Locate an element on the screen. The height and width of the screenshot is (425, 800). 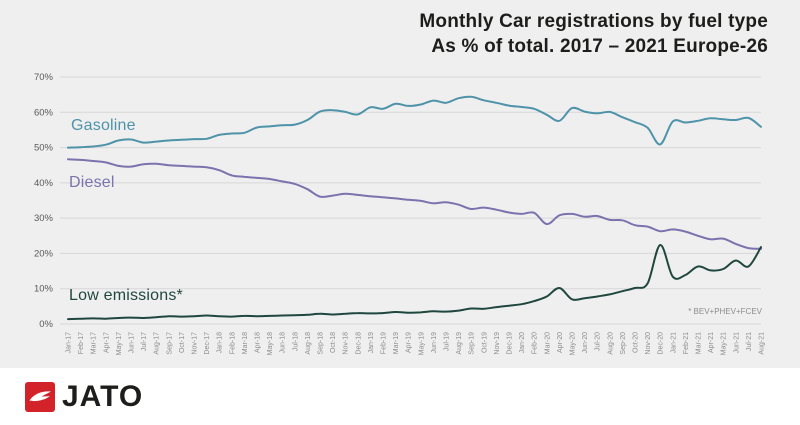
svg-text: Mar-17 is located at coordinates (94, 343).